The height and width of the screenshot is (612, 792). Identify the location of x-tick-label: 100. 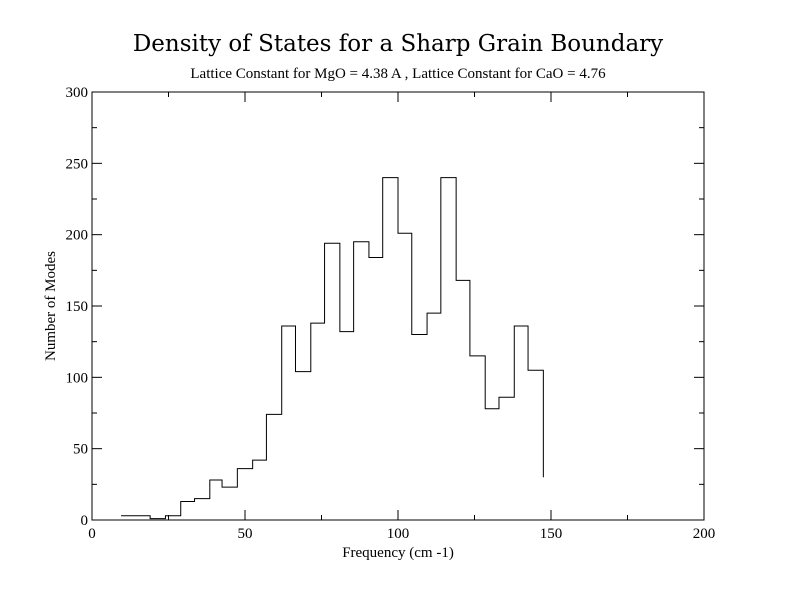
(398, 534).